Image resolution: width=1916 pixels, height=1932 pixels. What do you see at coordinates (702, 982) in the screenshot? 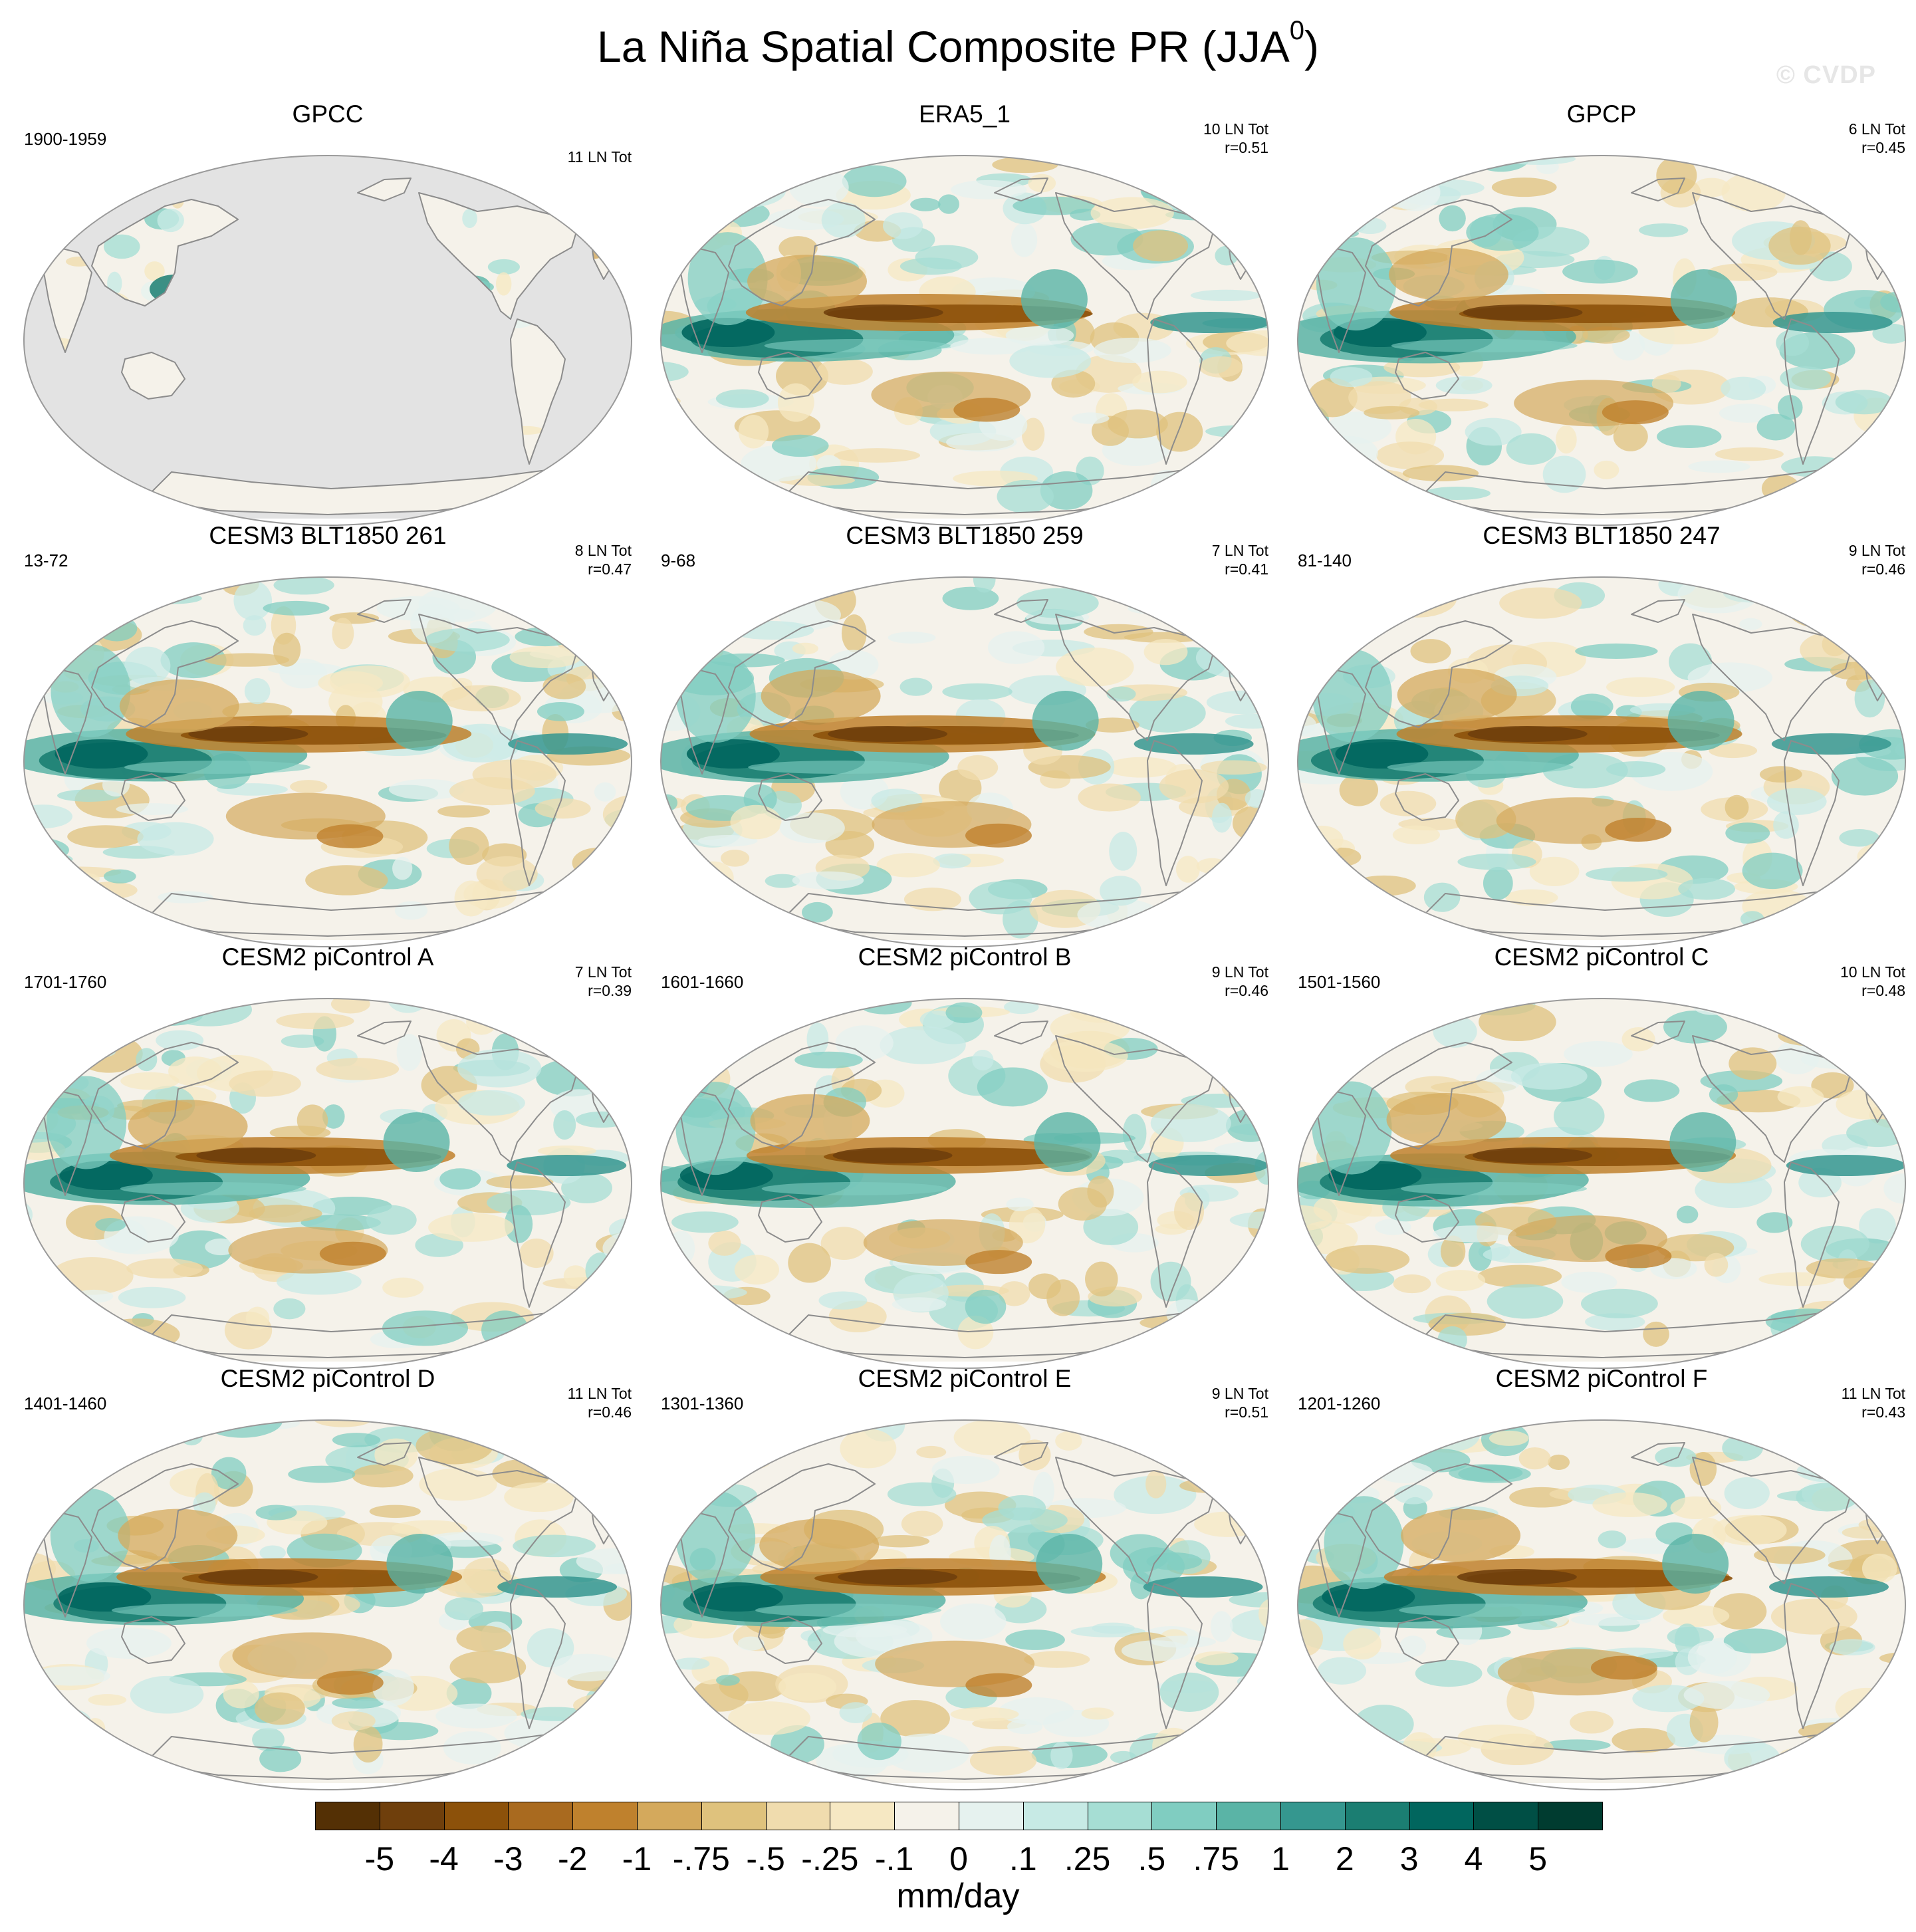
I see `panel-years: 1601-1660` at bounding box center [702, 982].